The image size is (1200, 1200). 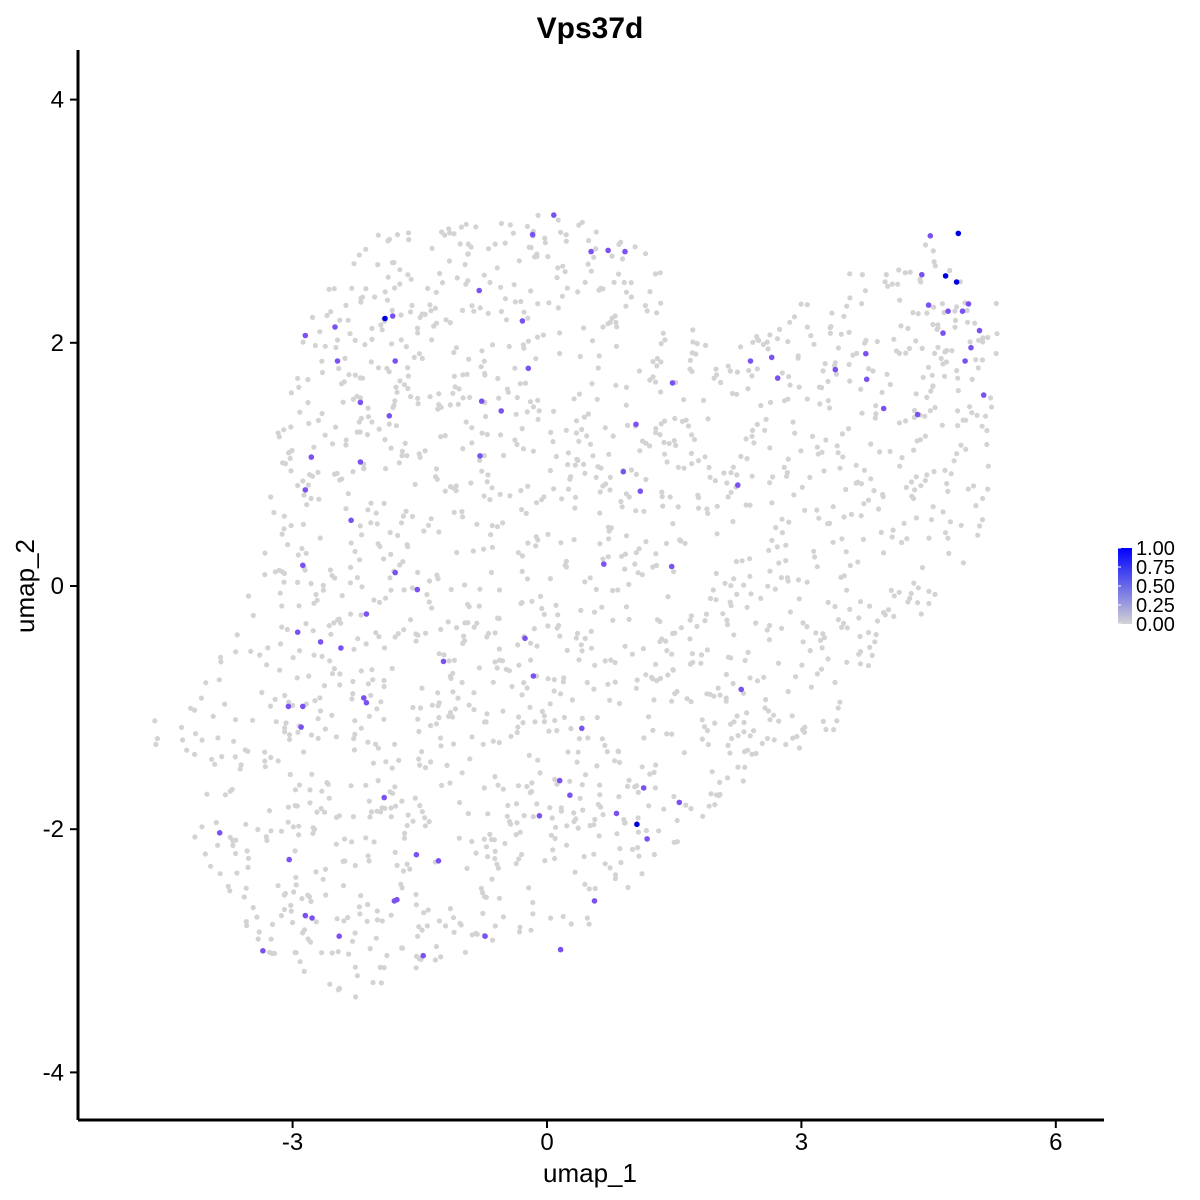 I want to click on x-axis-label: umap_1, so click(x=590, y=1173).